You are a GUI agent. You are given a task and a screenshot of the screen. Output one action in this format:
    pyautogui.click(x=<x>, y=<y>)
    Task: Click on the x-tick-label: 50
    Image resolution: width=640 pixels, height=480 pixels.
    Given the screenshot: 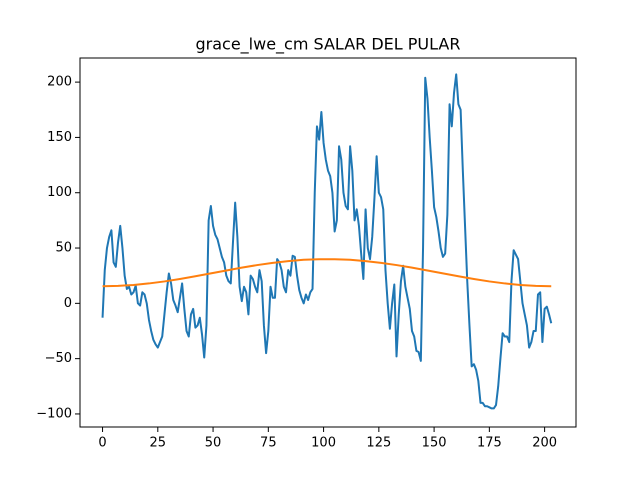 What is the action you would take?
    pyautogui.click(x=213, y=443)
    